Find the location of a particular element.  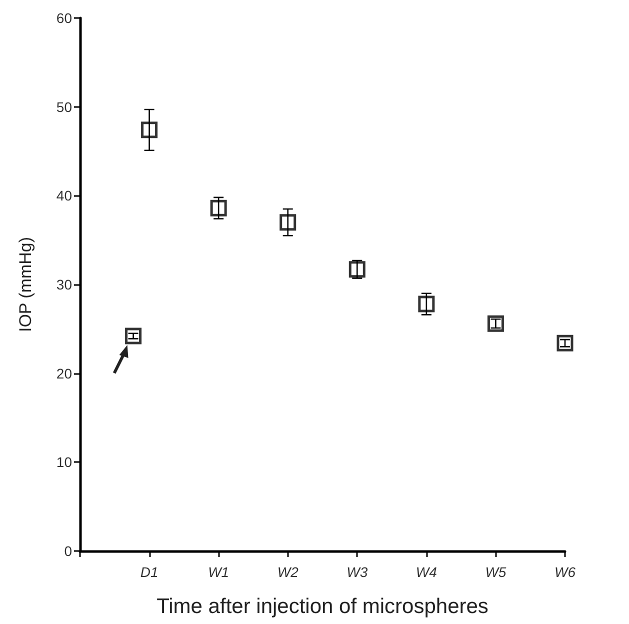

x-axis-title: Time after injection of microspheres is located at coordinates (322, 606).